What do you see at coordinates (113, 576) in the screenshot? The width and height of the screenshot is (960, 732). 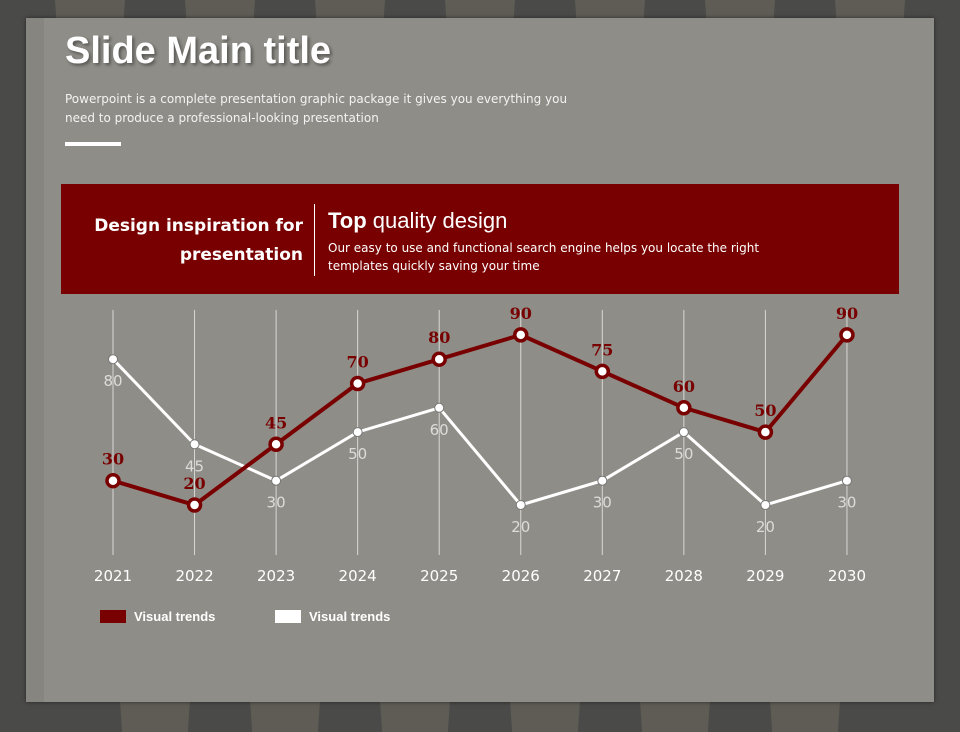 I see `x-tick-label: 2021` at bounding box center [113, 576].